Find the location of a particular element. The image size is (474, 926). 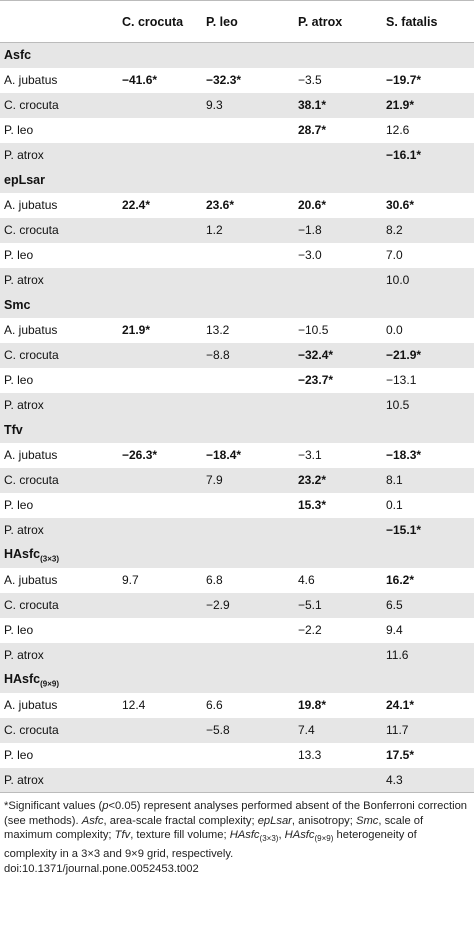

footnote-term: Smc is located at coordinates (367, 820).